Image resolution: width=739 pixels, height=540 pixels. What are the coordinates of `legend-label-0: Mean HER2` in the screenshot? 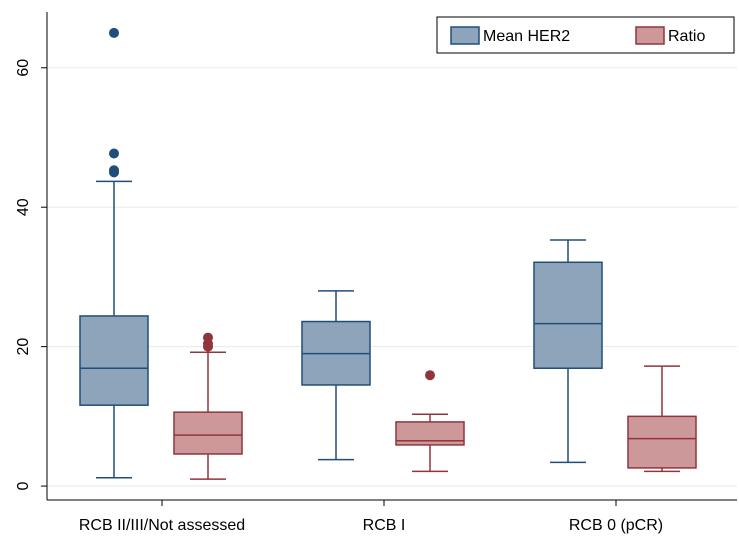 It's located at (526, 36).